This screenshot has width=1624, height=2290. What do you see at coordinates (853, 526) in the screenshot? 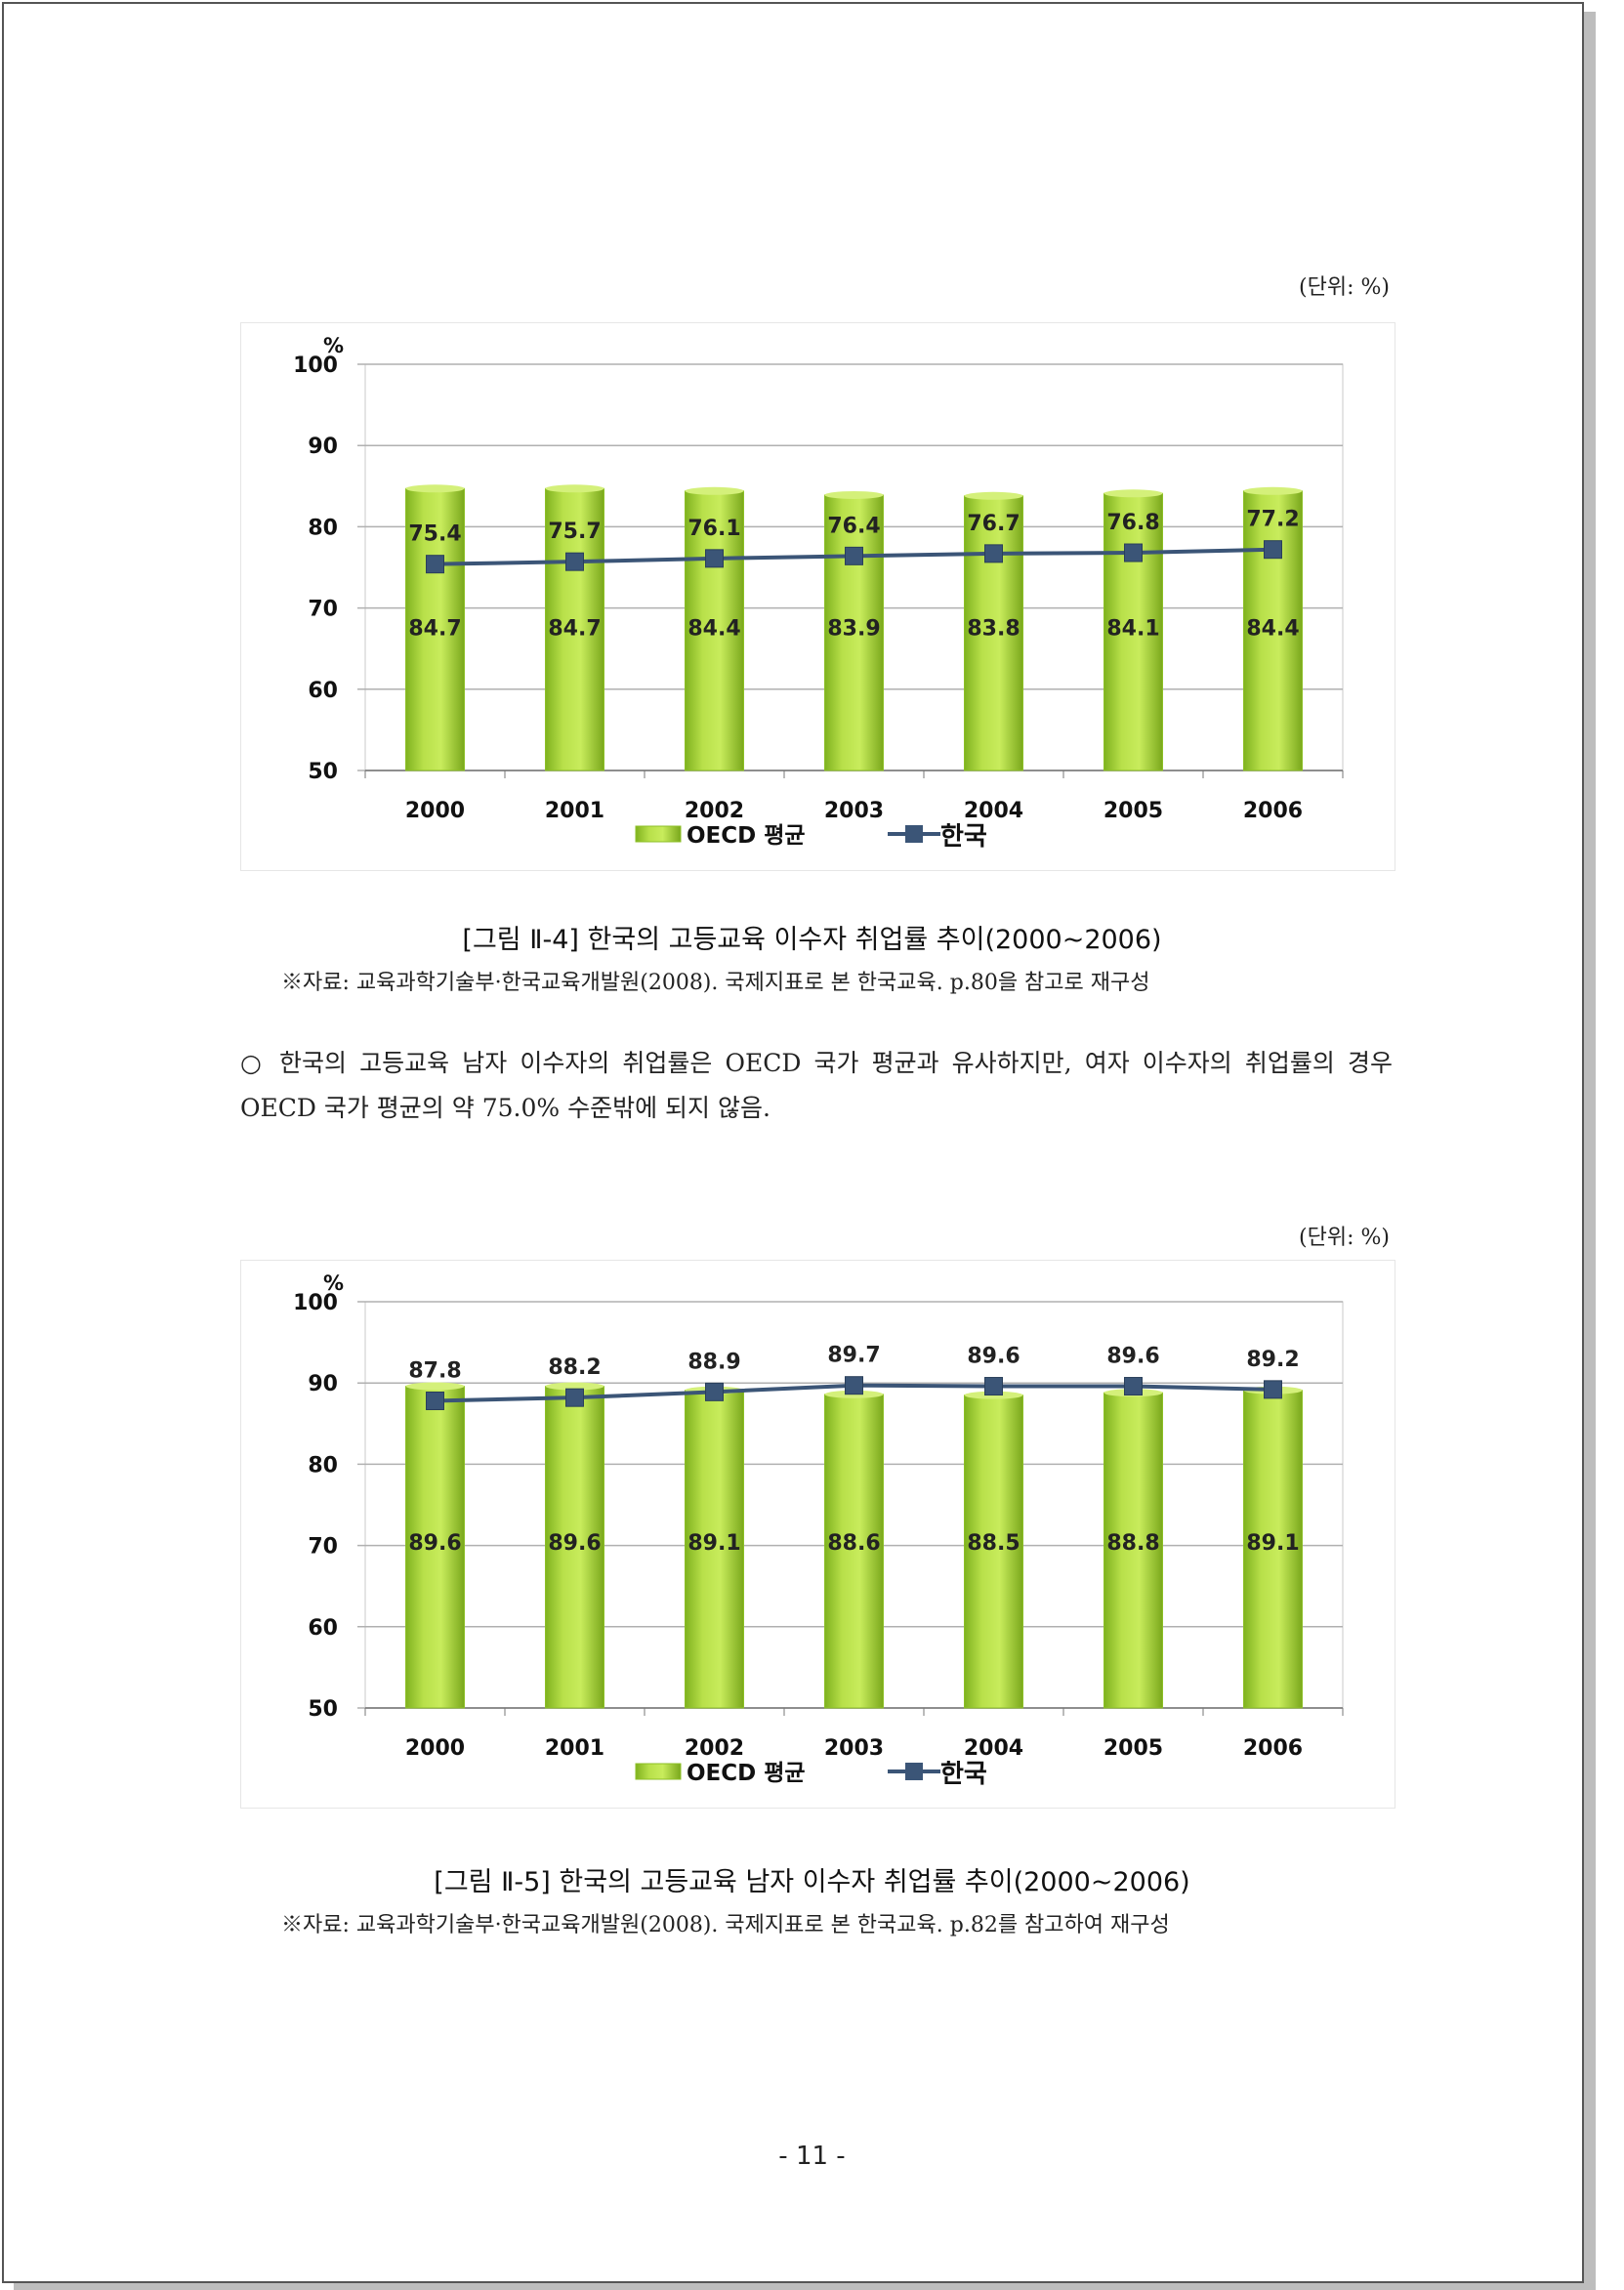
I see `line-value-label: 76.4` at bounding box center [853, 526].